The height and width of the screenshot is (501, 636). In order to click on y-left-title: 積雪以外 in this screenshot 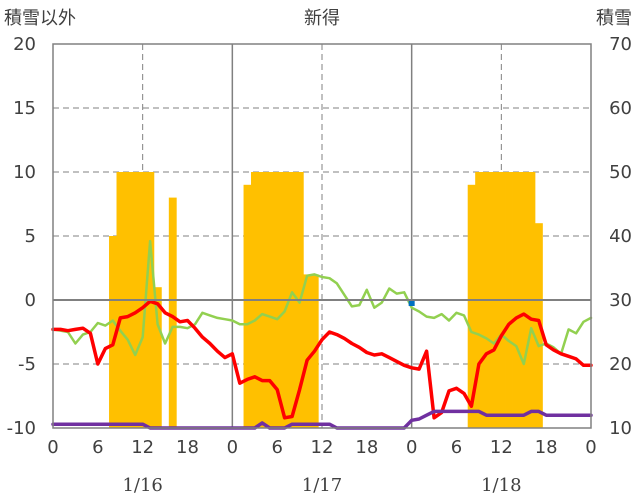, I will do `click(40, 18)`.